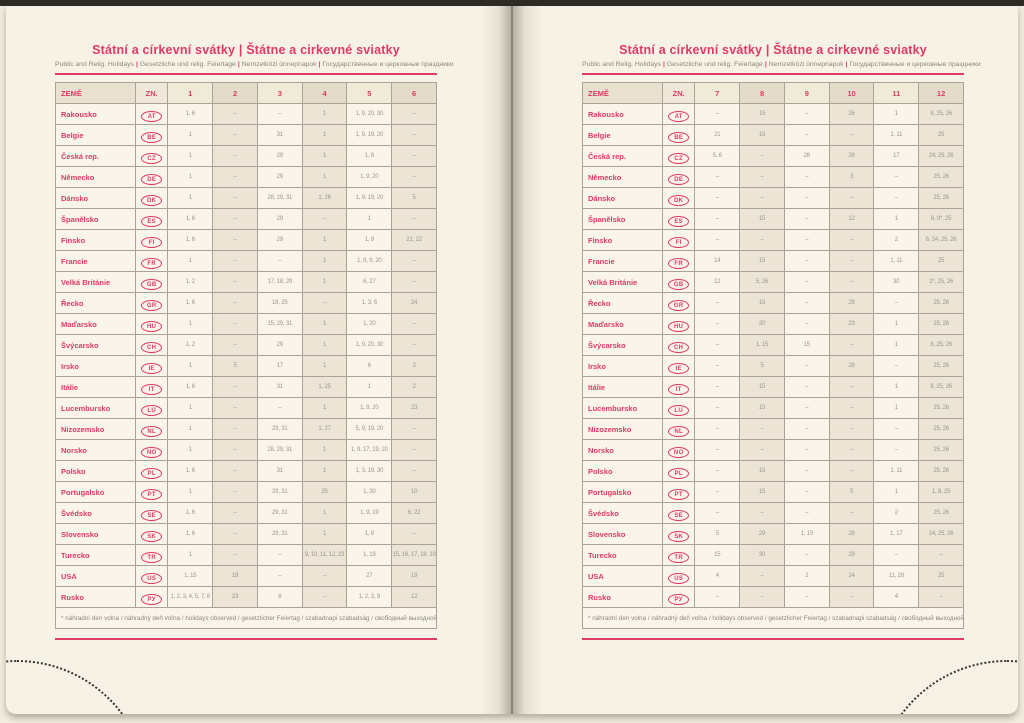  I want to click on holiday-days-cell: 17, so click(896, 156).